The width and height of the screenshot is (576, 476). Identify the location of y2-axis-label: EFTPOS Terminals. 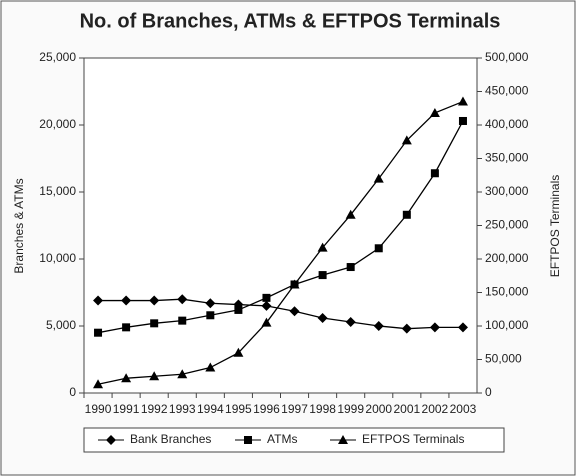
(555, 226).